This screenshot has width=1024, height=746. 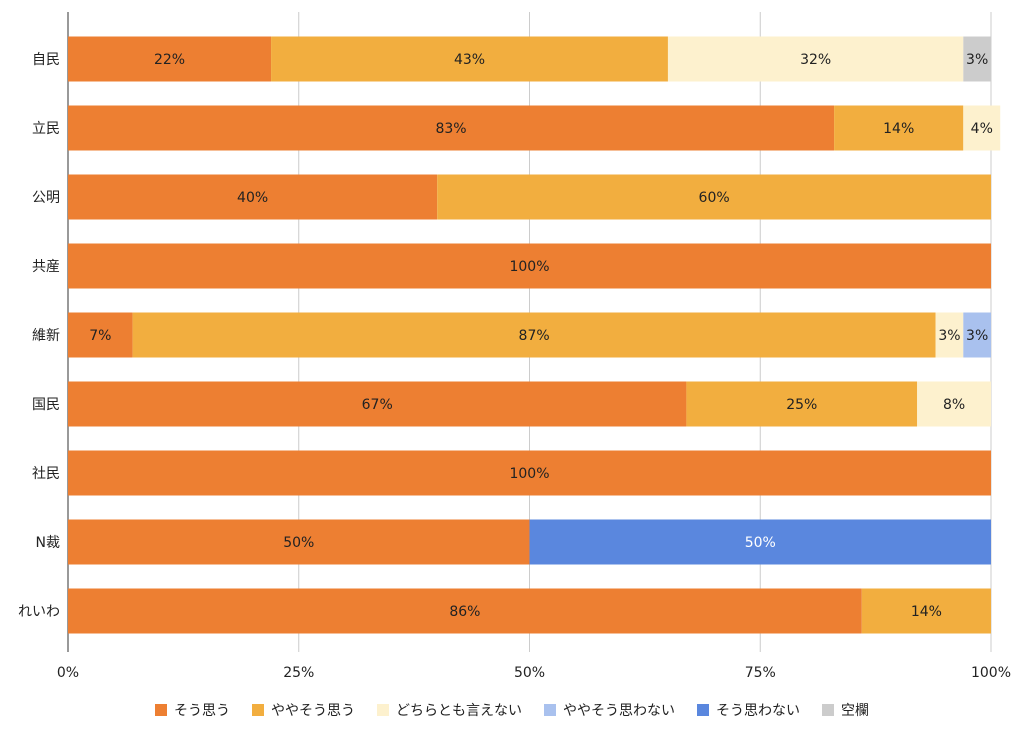 I want to click on legend-item: そう思う, so click(x=192, y=710).